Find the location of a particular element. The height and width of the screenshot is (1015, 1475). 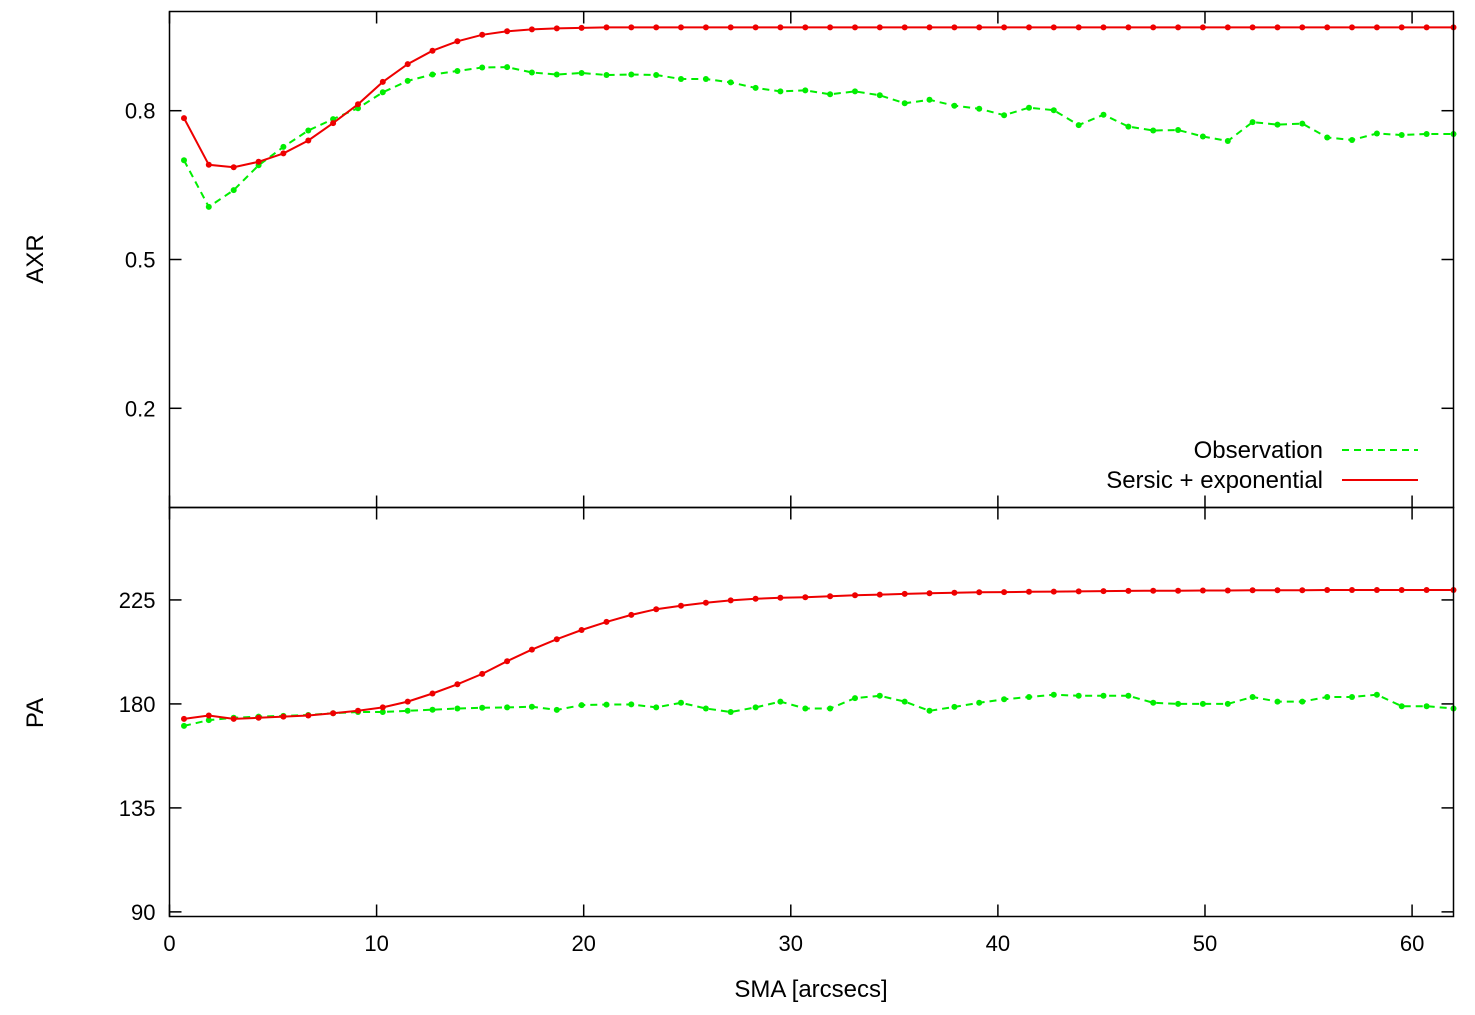

legend-label-observation: Observation is located at coordinates (1258, 450).